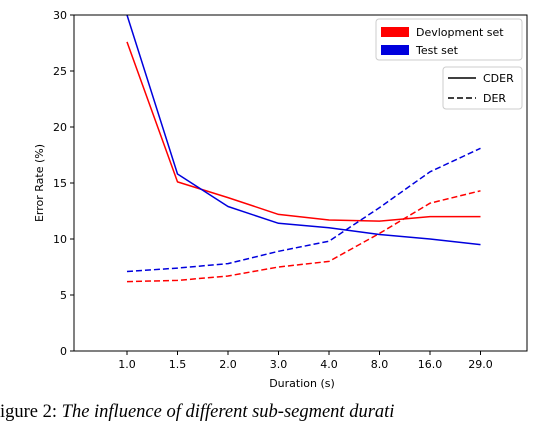  Describe the element at coordinates (329, 364) in the screenshot. I see `x-tick-label-4-0: 4.0` at that location.